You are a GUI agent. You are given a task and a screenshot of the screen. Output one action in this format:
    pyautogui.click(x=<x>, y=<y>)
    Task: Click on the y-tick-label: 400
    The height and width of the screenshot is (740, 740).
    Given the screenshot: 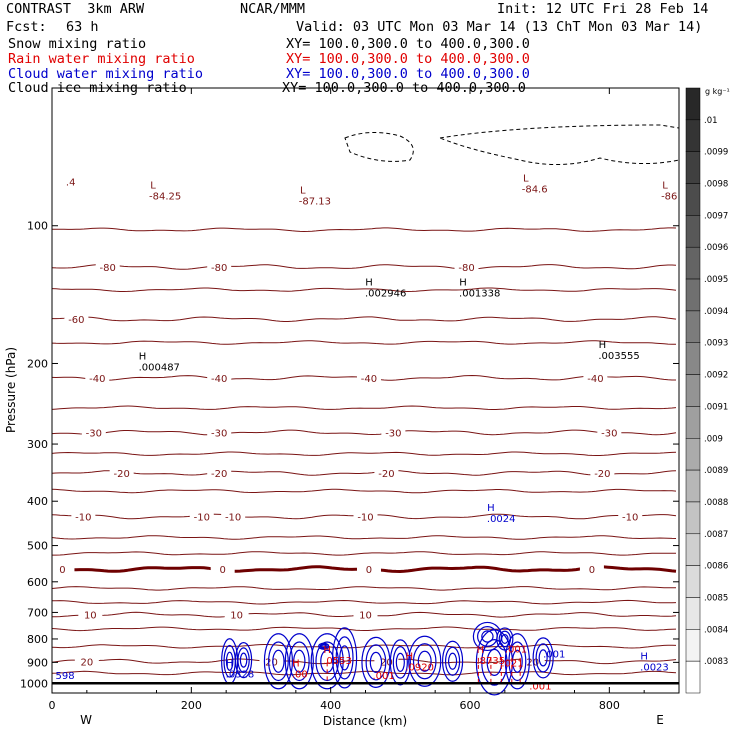 What is the action you would take?
    pyautogui.click(x=37, y=501)
    